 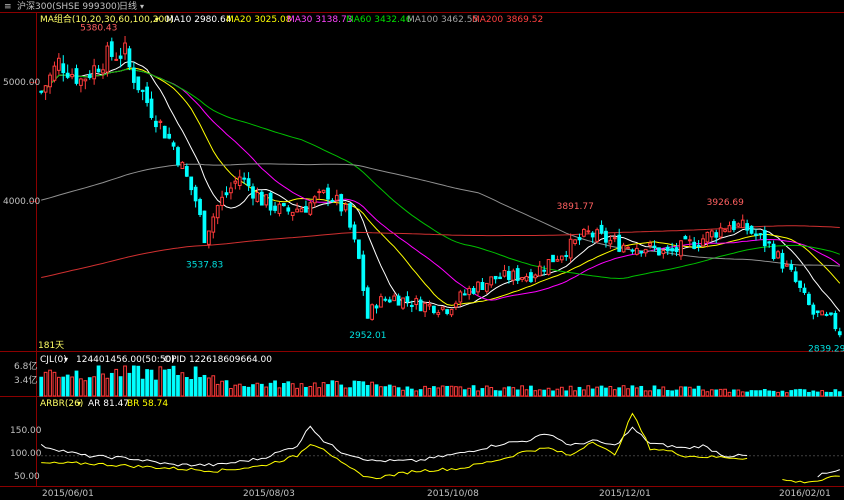 What do you see at coordinates (68, 6) in the screenshot?
I see `instrument-title: 沪深300(SHSE 999300)` at bounding box center [68, 6].